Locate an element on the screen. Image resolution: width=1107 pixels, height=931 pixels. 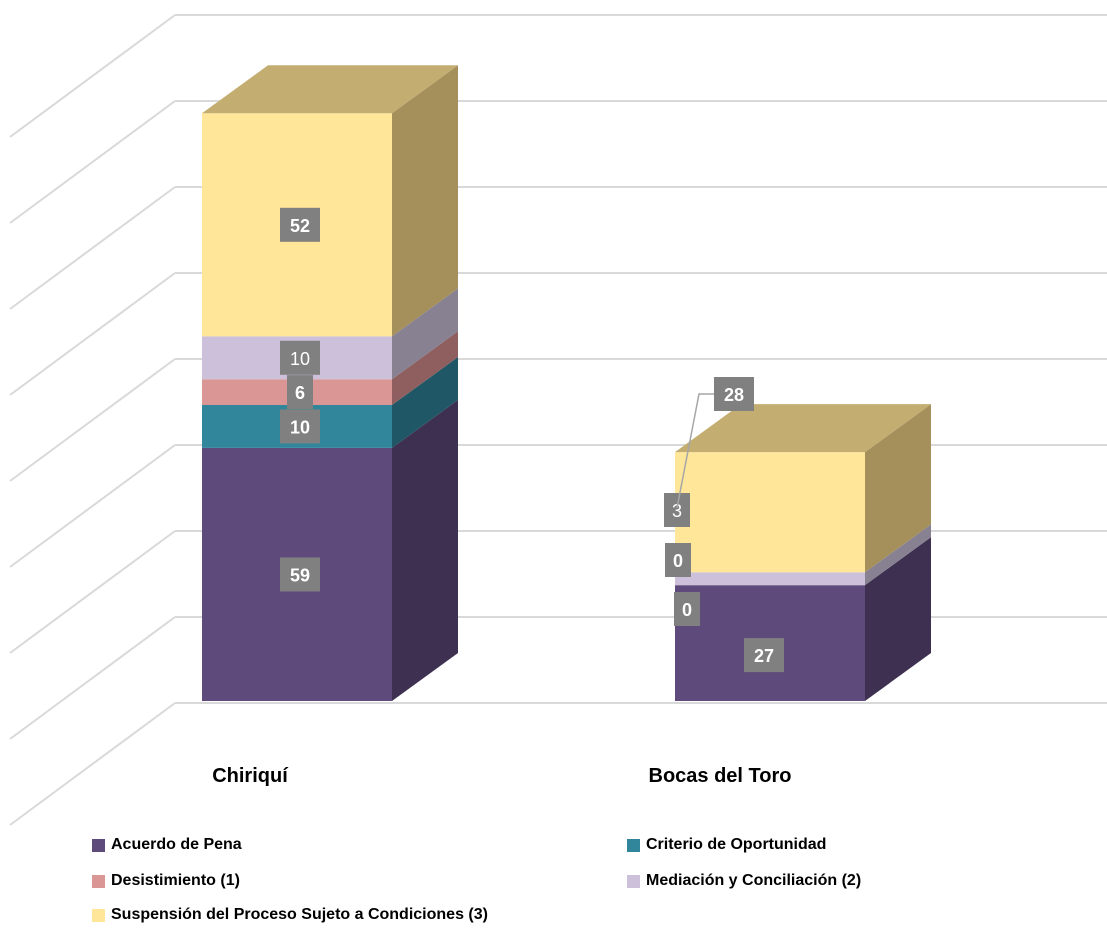
leader-line is located at coordinates (697, 451).